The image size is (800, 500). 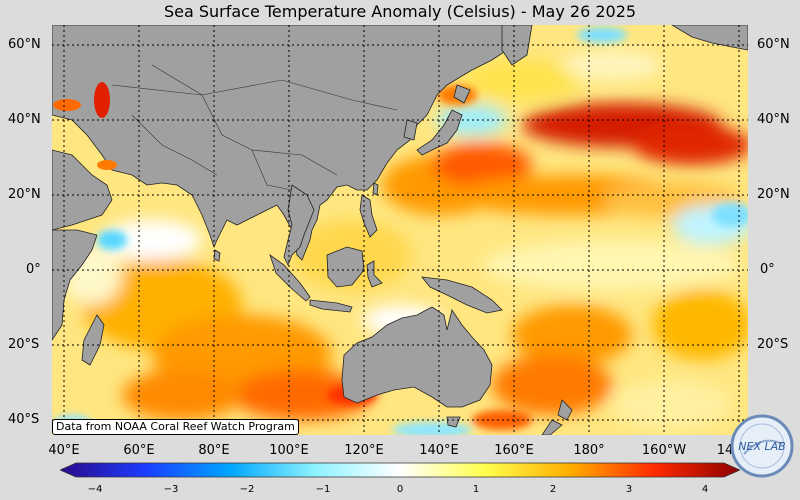 I want to click on lon-label-100e: 100°E, so click(x=289, y=450).